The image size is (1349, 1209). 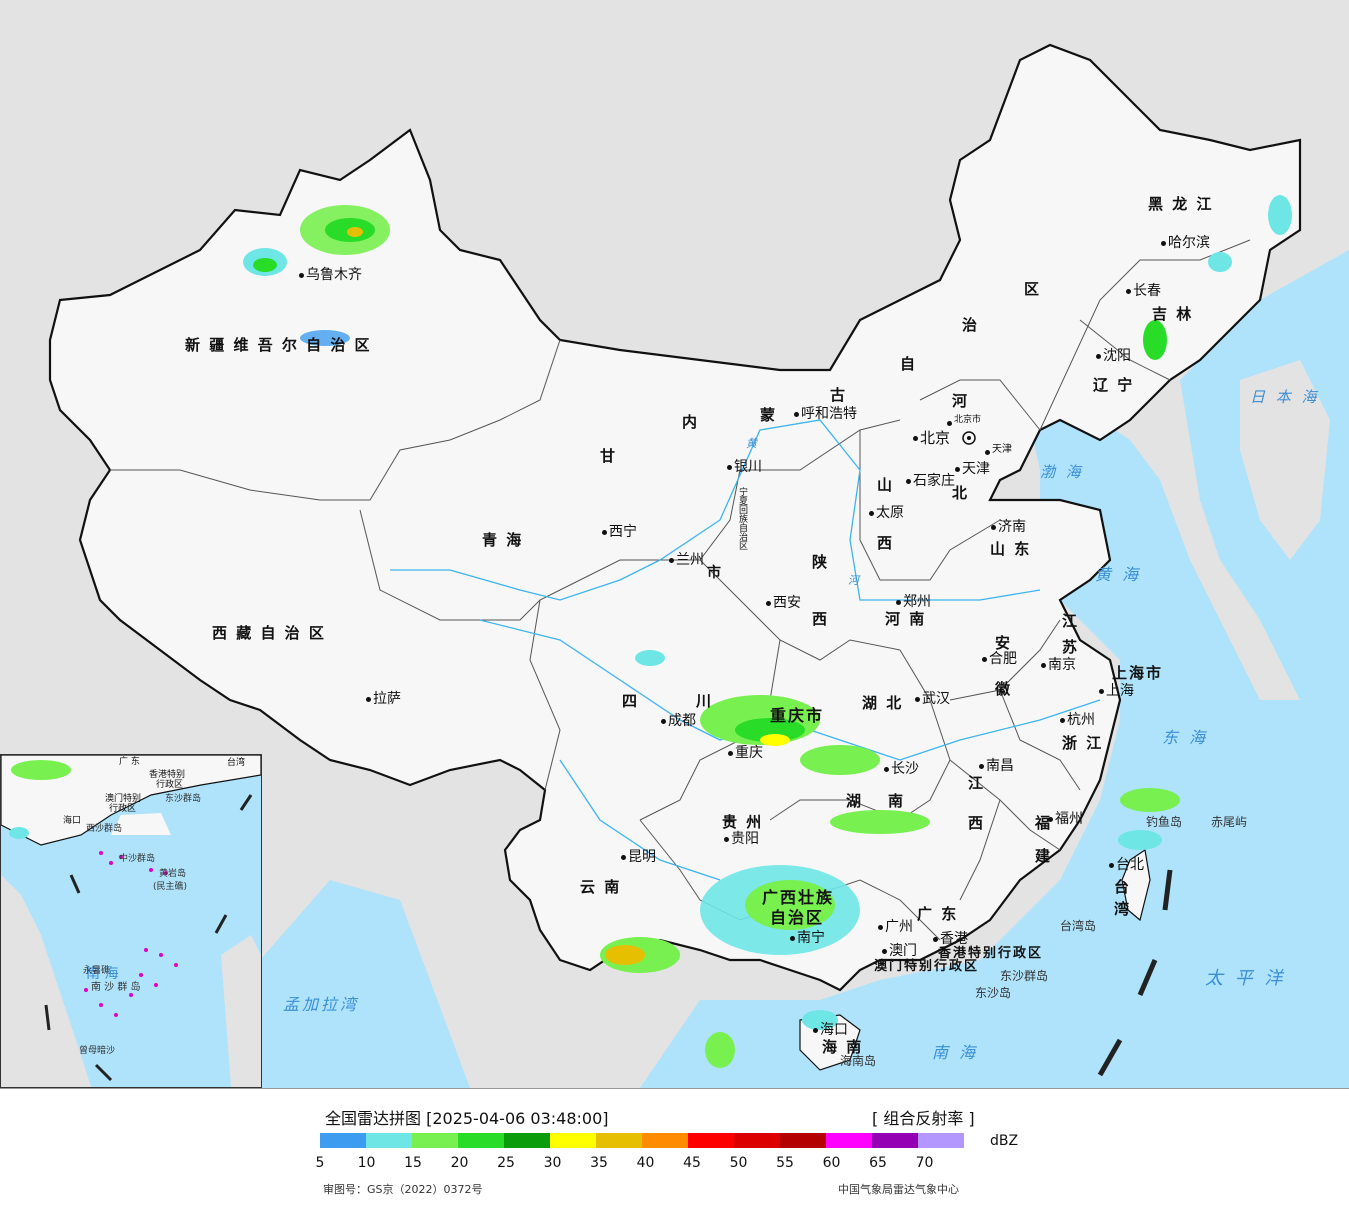 I want to click on inset-label-inset-huangyan: 黄岩岛, so click(x=173, y=874).